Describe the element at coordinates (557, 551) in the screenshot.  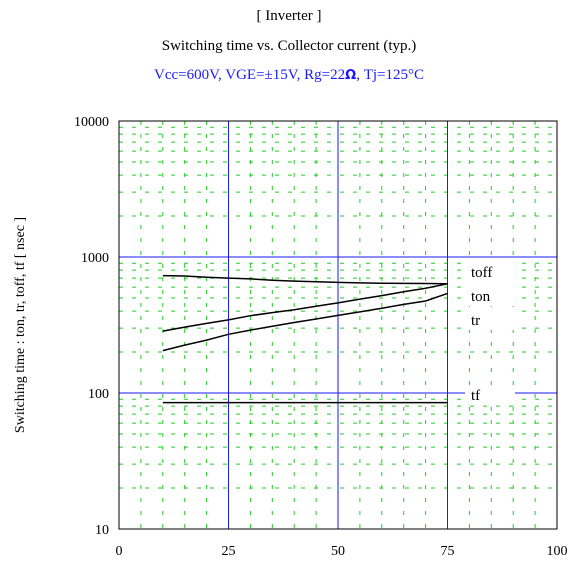
I see `x-tick-label: 100` at that location.